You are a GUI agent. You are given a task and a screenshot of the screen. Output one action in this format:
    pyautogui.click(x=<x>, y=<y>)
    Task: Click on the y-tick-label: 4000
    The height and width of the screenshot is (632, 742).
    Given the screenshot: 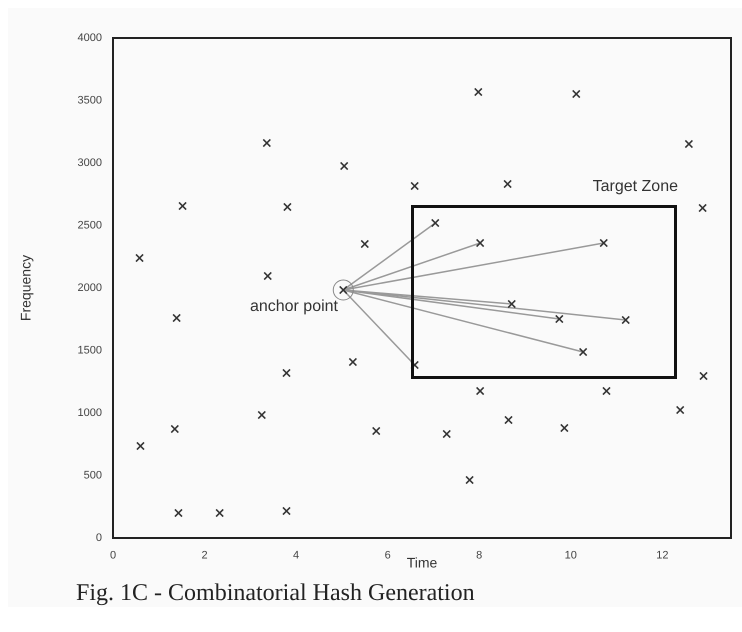 What is the action you would take?
    pyautogui.click(x=90, y=38)
    